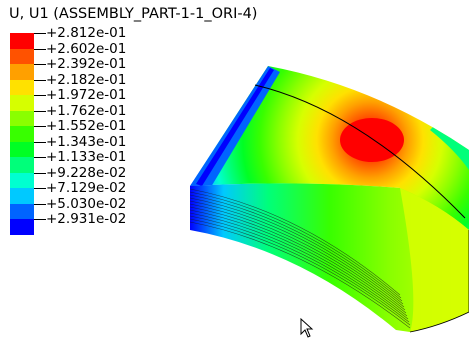 This screenshot has height=339, width=469. What do you see at coordinates (86, 219) in the screenshot?
I see `legend-label: +2.931e-02` at bounding box center [86, 219].